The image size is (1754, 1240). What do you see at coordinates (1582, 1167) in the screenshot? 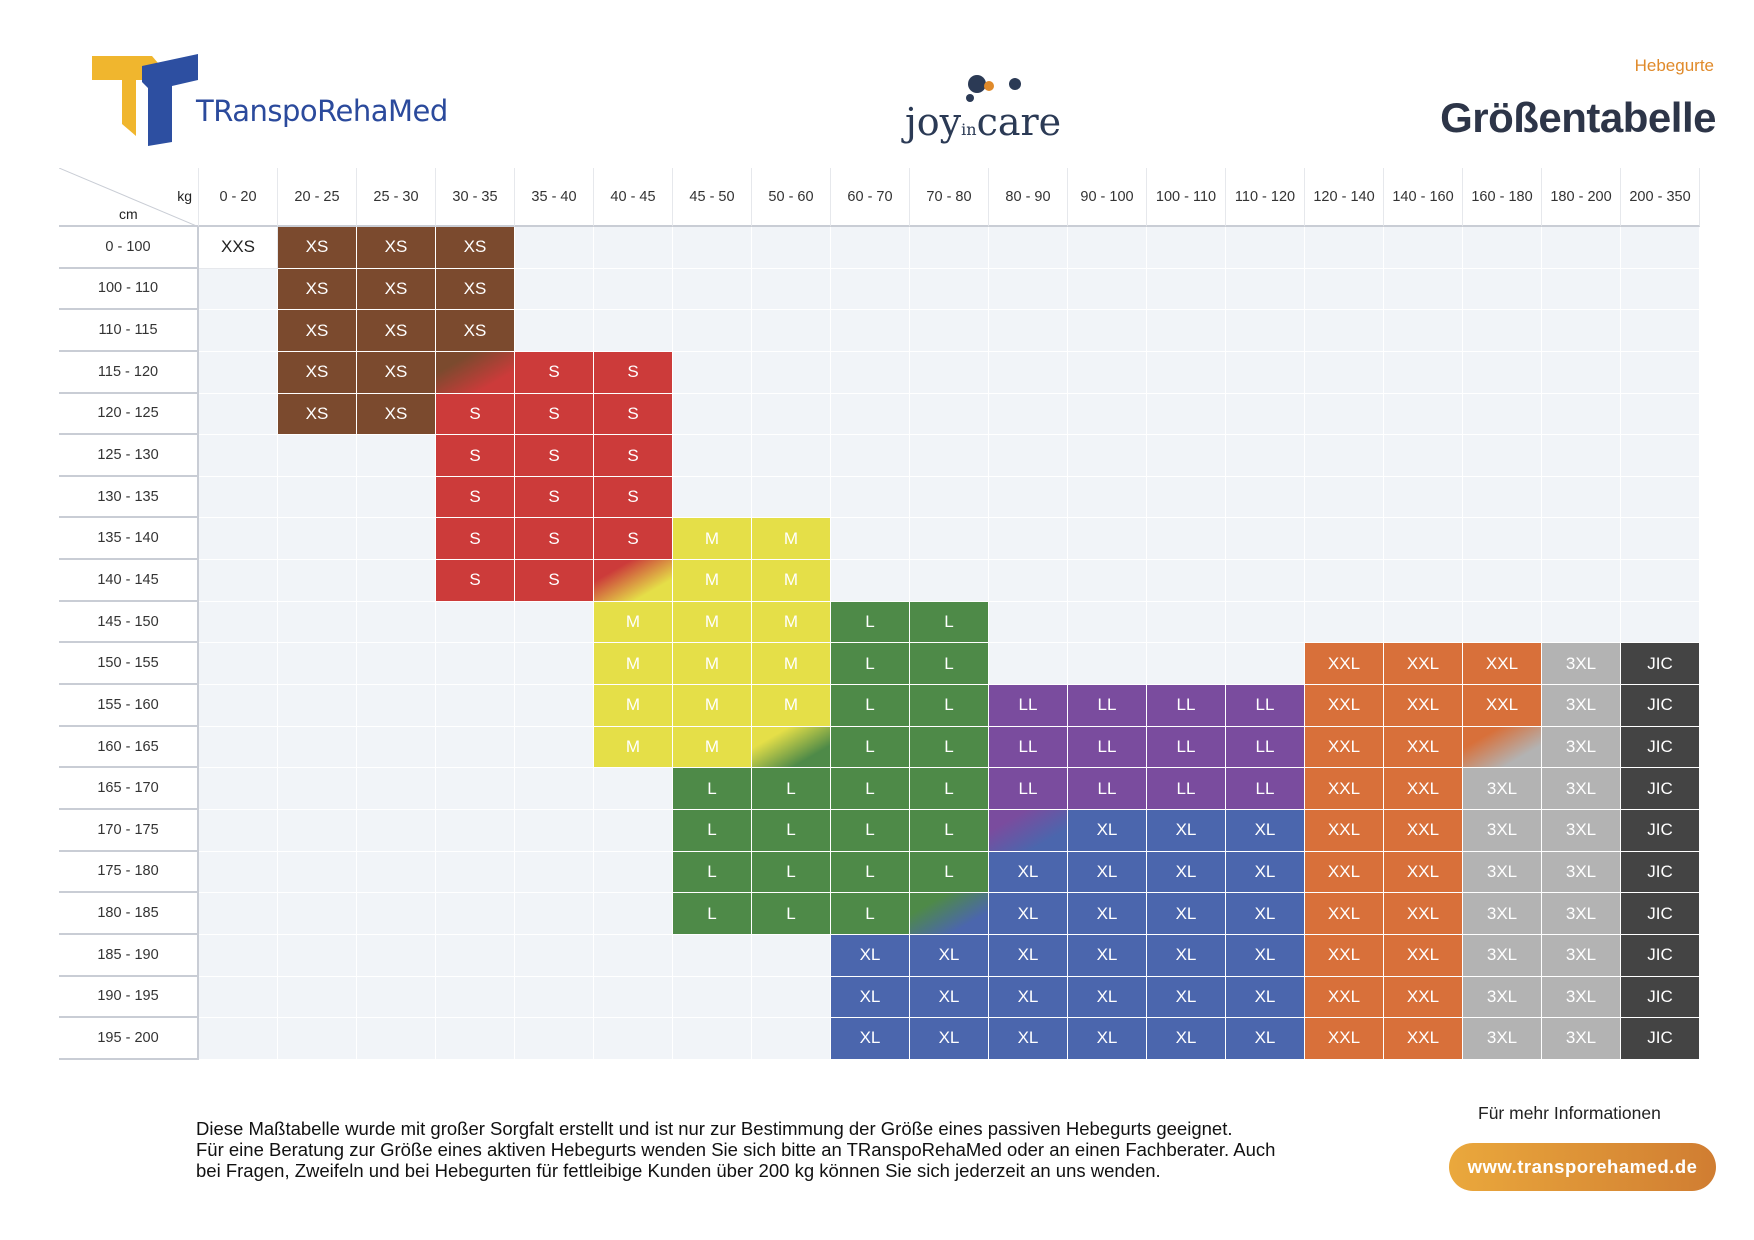
I see `website-link: www.transporehamed.de` at bounding box center [1582, 1167].